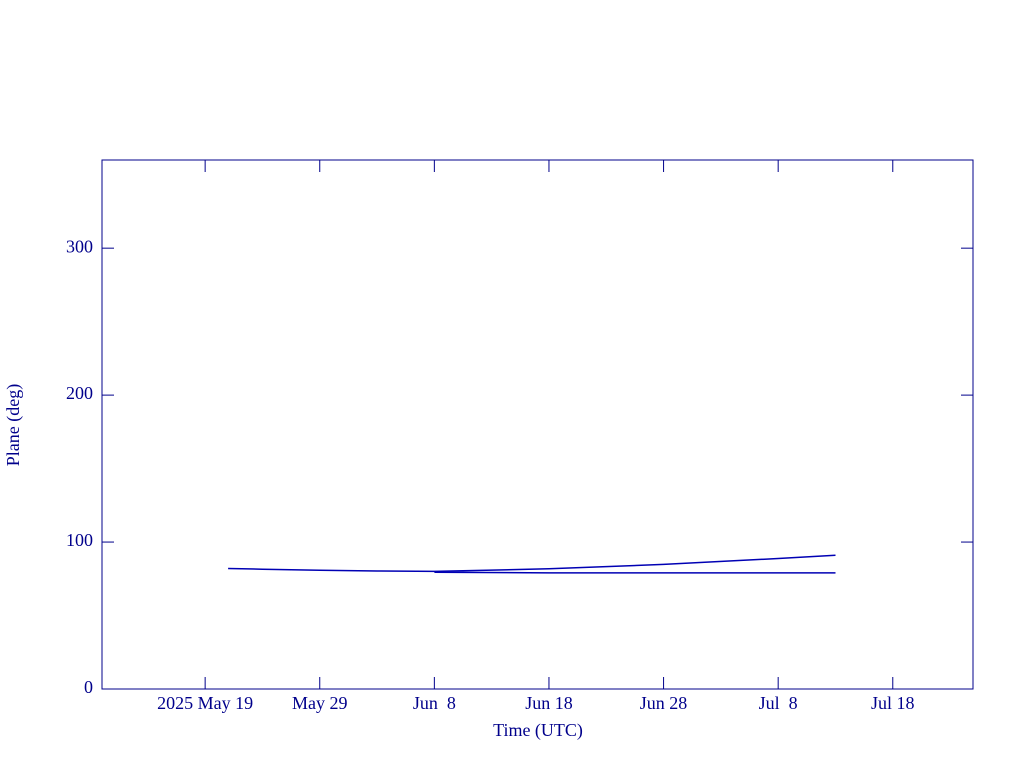 This screenshot has height=768, width=1024. What do you see at coordinates (88, 687) in the screenshot?
I see `y-tick-label: 0` at bounding box center [88, 687].